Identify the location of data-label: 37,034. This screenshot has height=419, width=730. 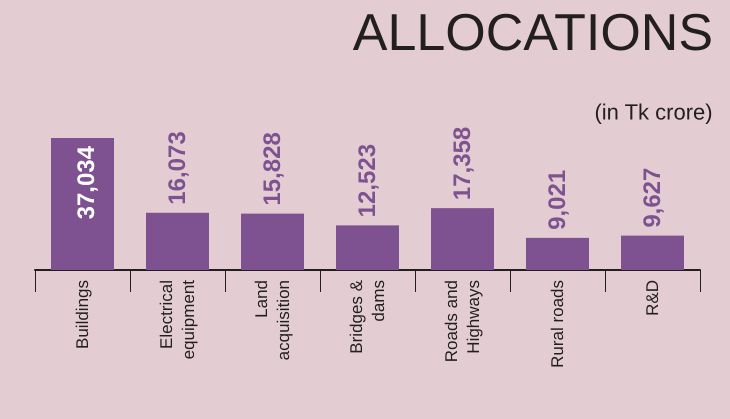
(86, 182).